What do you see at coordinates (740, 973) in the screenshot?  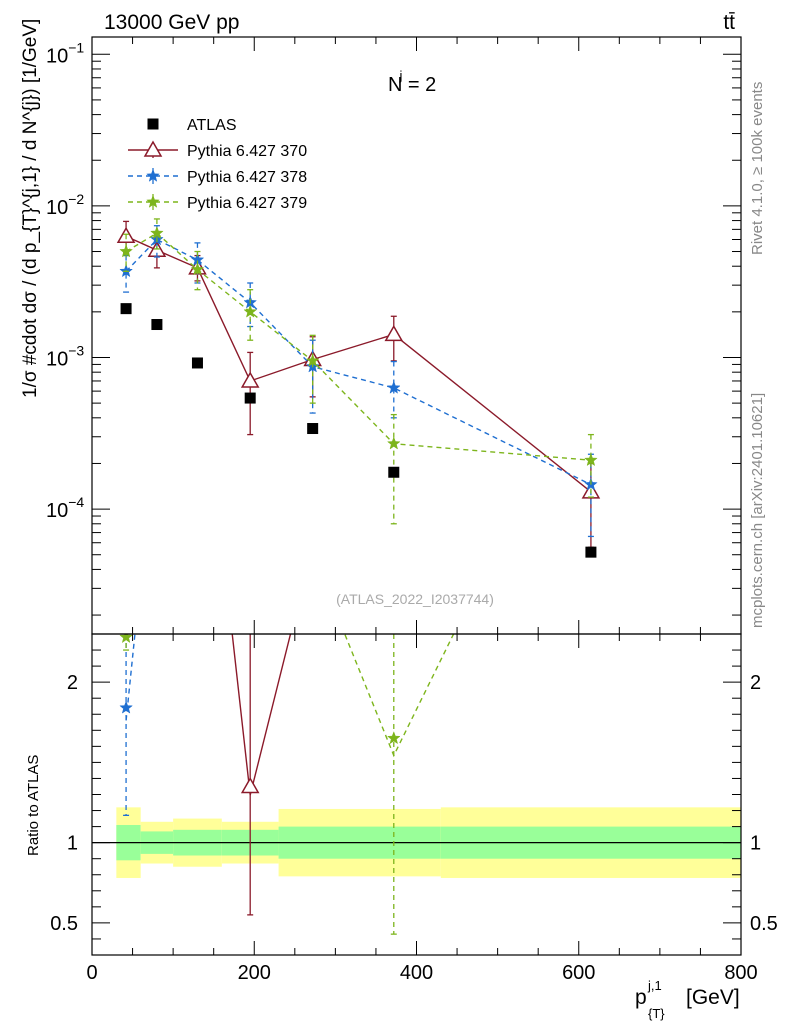 I see `x-tick-label-800: 800` at bounding box center [740, 973].